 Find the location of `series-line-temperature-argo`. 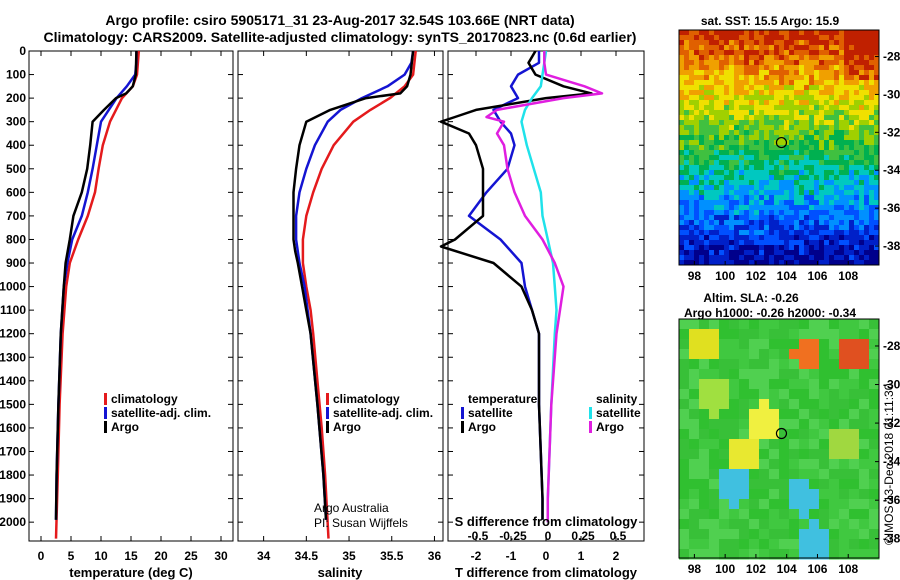

series-line-temperature-argo is located at coordinates (516, 285).